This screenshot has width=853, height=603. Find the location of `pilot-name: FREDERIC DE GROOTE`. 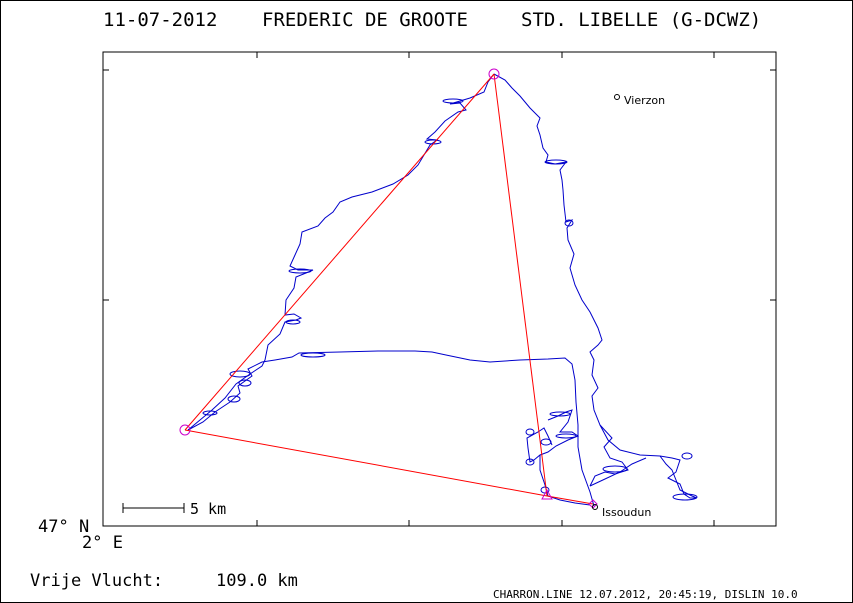

pilot-name: FREDERIC DE GROOTE is located at coordinates (365, 20).